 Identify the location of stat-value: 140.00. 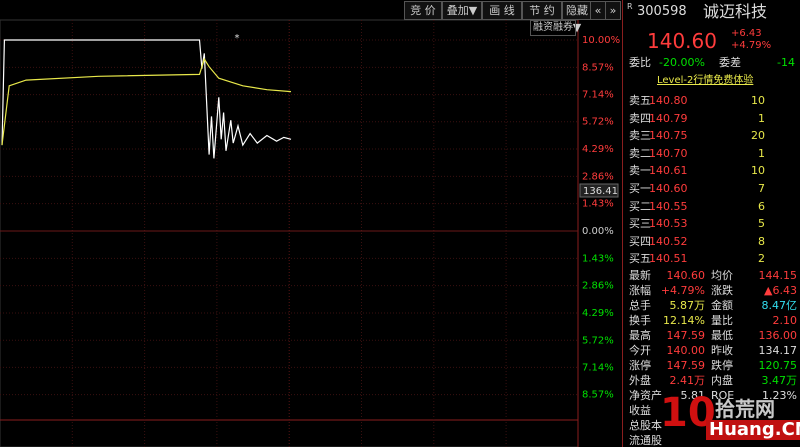
(686, 350).